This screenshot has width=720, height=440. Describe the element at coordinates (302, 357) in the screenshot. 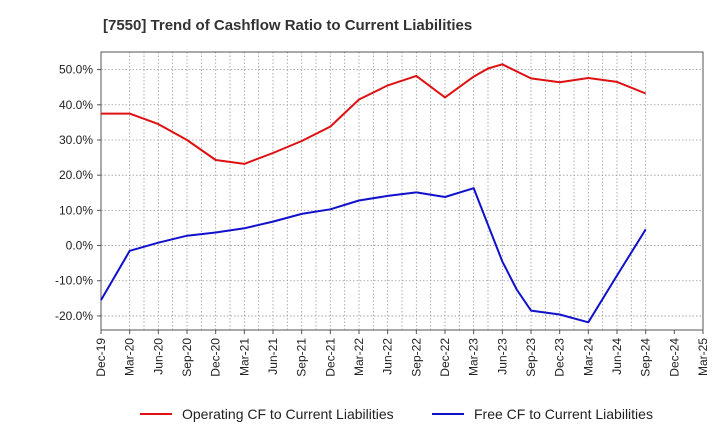

I see `x-tick-label-7: Sep-21` at that location.